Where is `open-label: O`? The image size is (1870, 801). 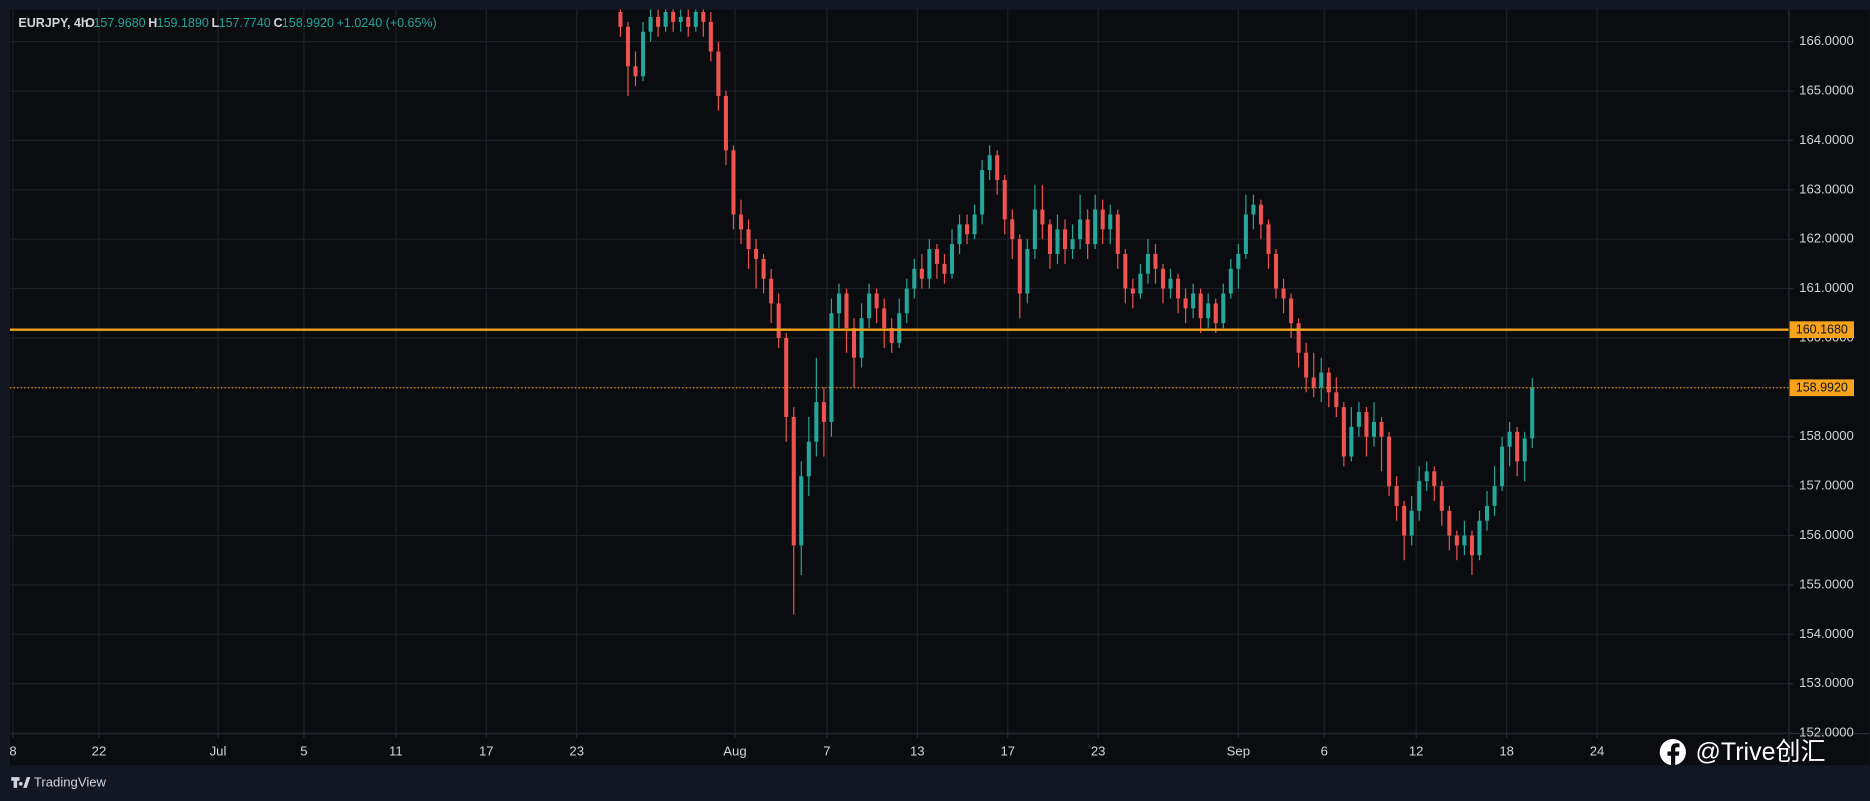 open-label: O is located at coordinates (90, 23).